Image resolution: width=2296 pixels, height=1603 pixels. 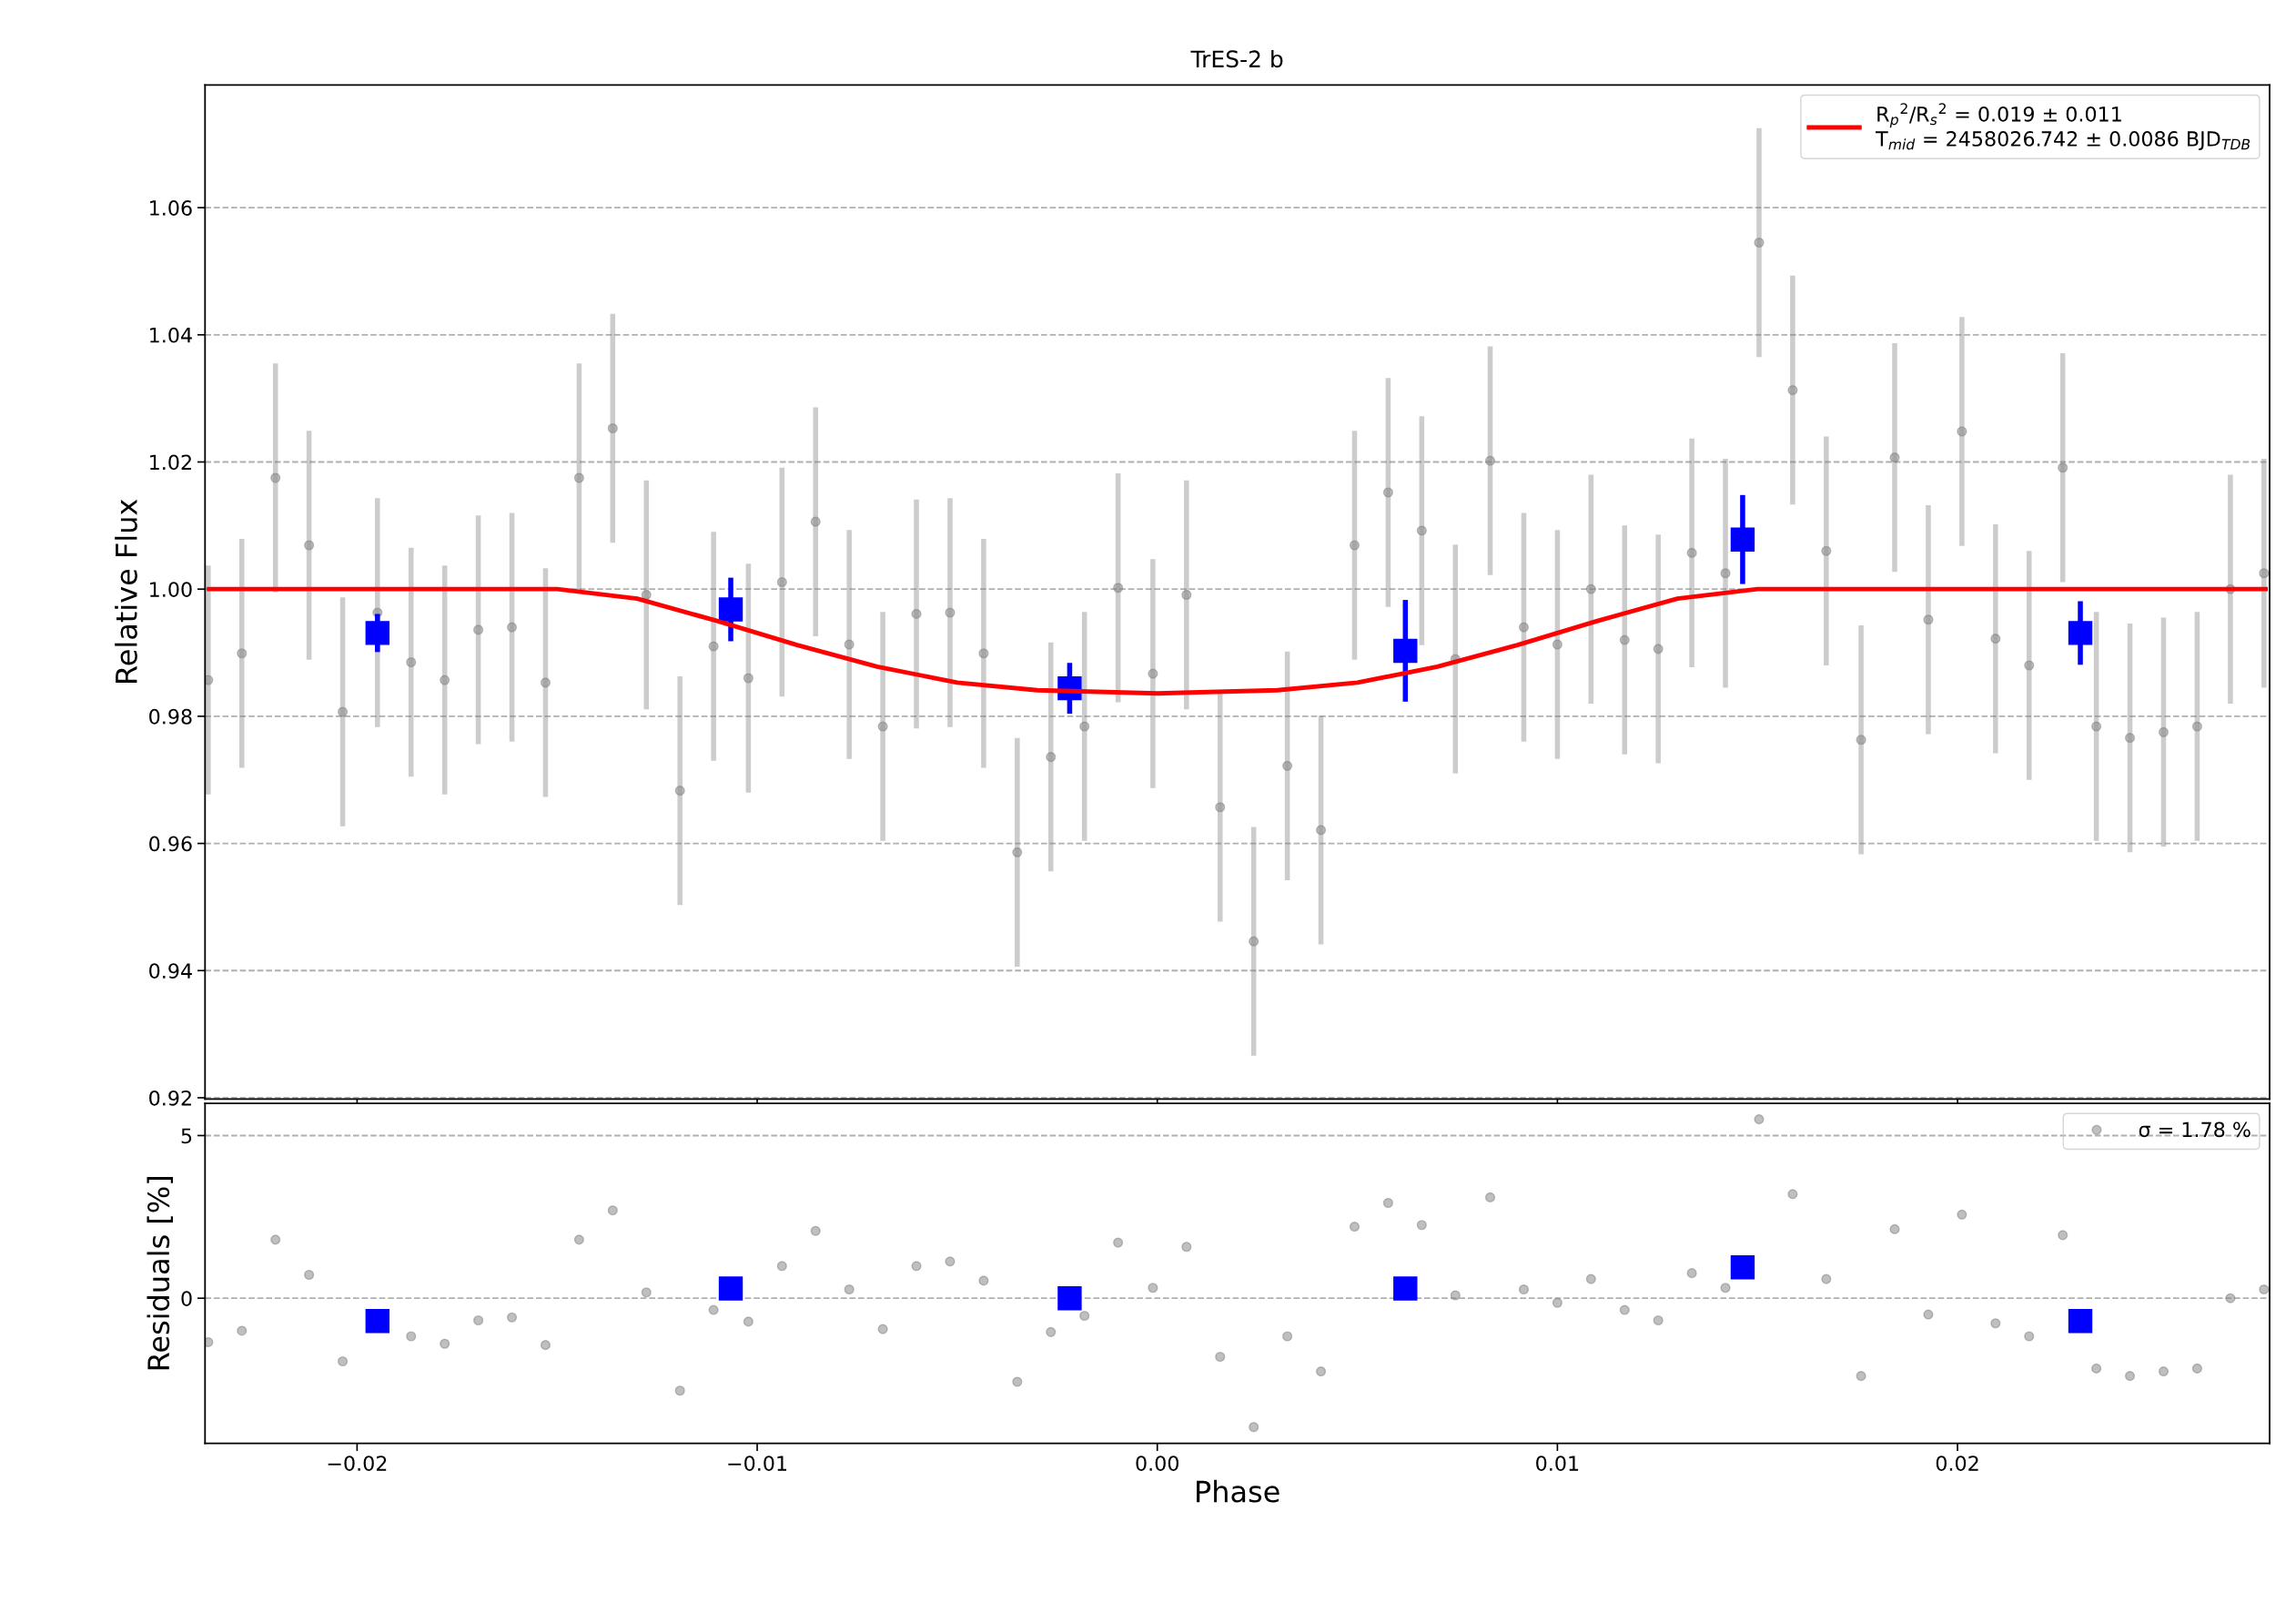 I want to click on x-tick-label: 0.00, so click(x=1157, y=1463).